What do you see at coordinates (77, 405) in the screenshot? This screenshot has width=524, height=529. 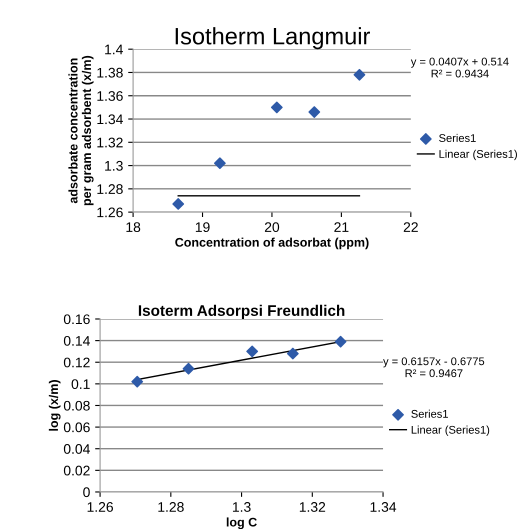 I see `y-tick-label: 0.08` at bounding box center [77, 405].